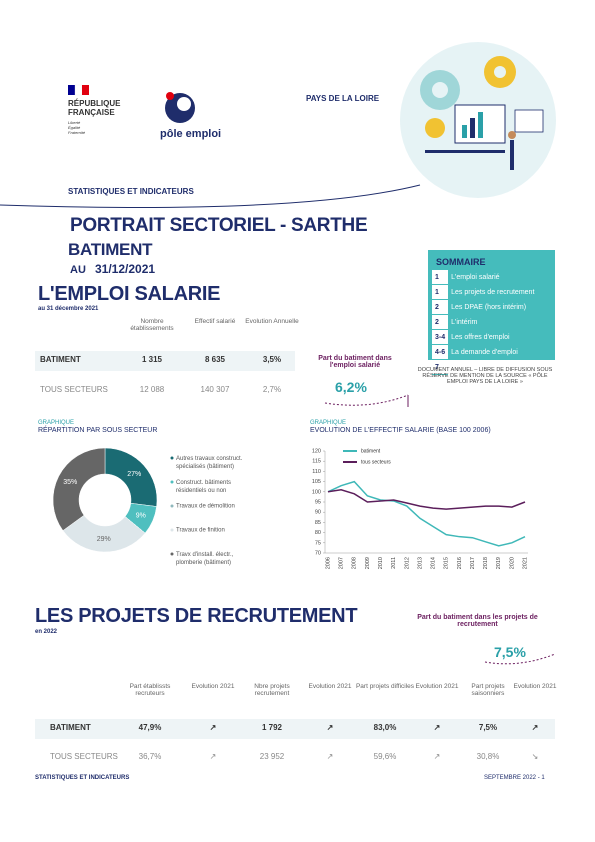  Describe the element at coordinates (376, 462) in the screenshot. I see `legend-label: tous secteurs` at that location.